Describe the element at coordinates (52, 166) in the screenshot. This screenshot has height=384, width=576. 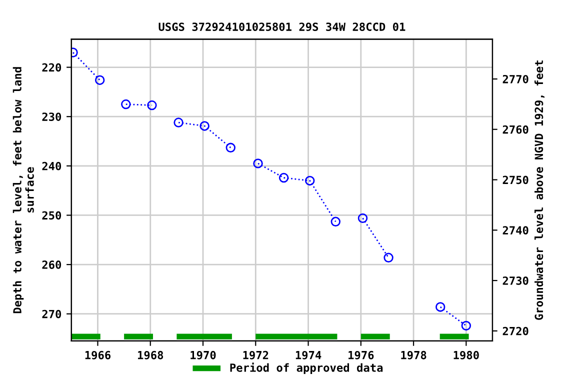
I see `y-tick-label: 240` at that location.